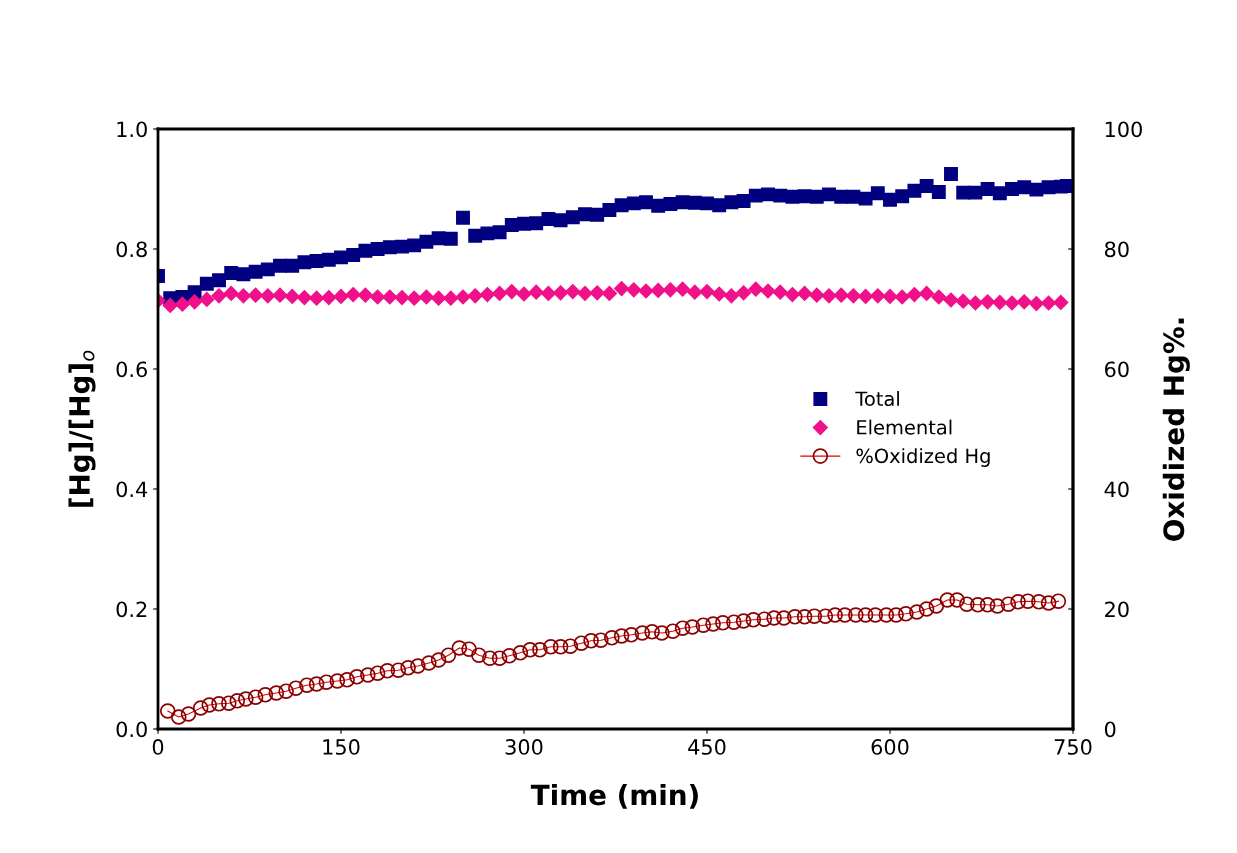  I want to click on y2-tick-label: 40, so click(1116, 489).